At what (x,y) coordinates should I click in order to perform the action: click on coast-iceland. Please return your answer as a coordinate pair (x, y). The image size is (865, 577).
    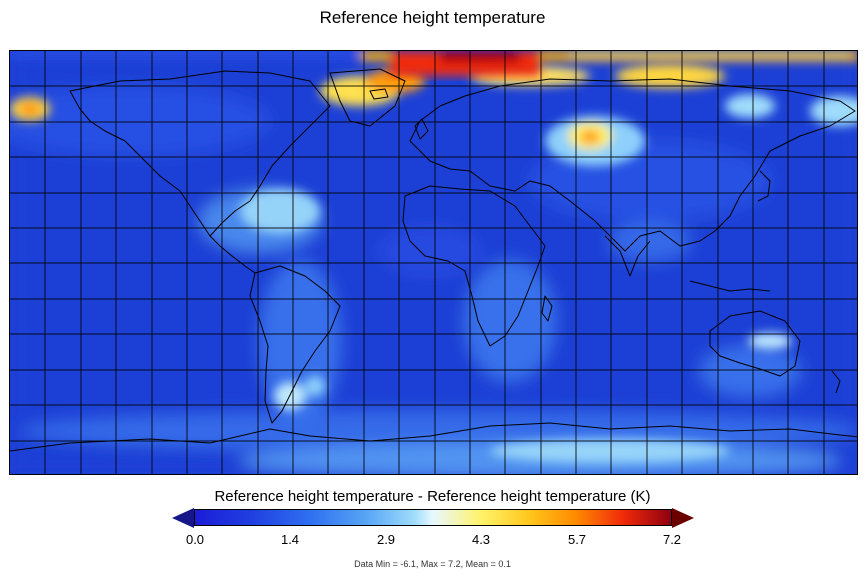
    Looking at the image, I should click on (379, 94).